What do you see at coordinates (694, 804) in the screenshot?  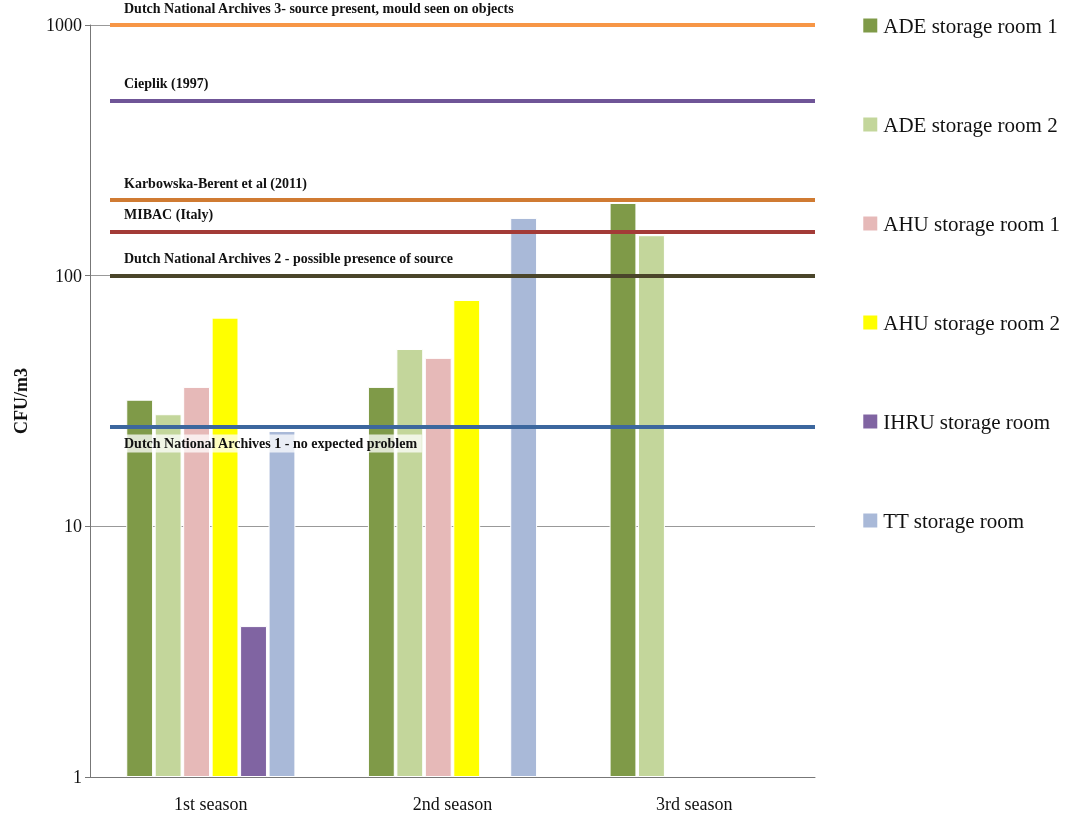 I see `x-tick-label: 3rd season` at bounding box center [694, 804].